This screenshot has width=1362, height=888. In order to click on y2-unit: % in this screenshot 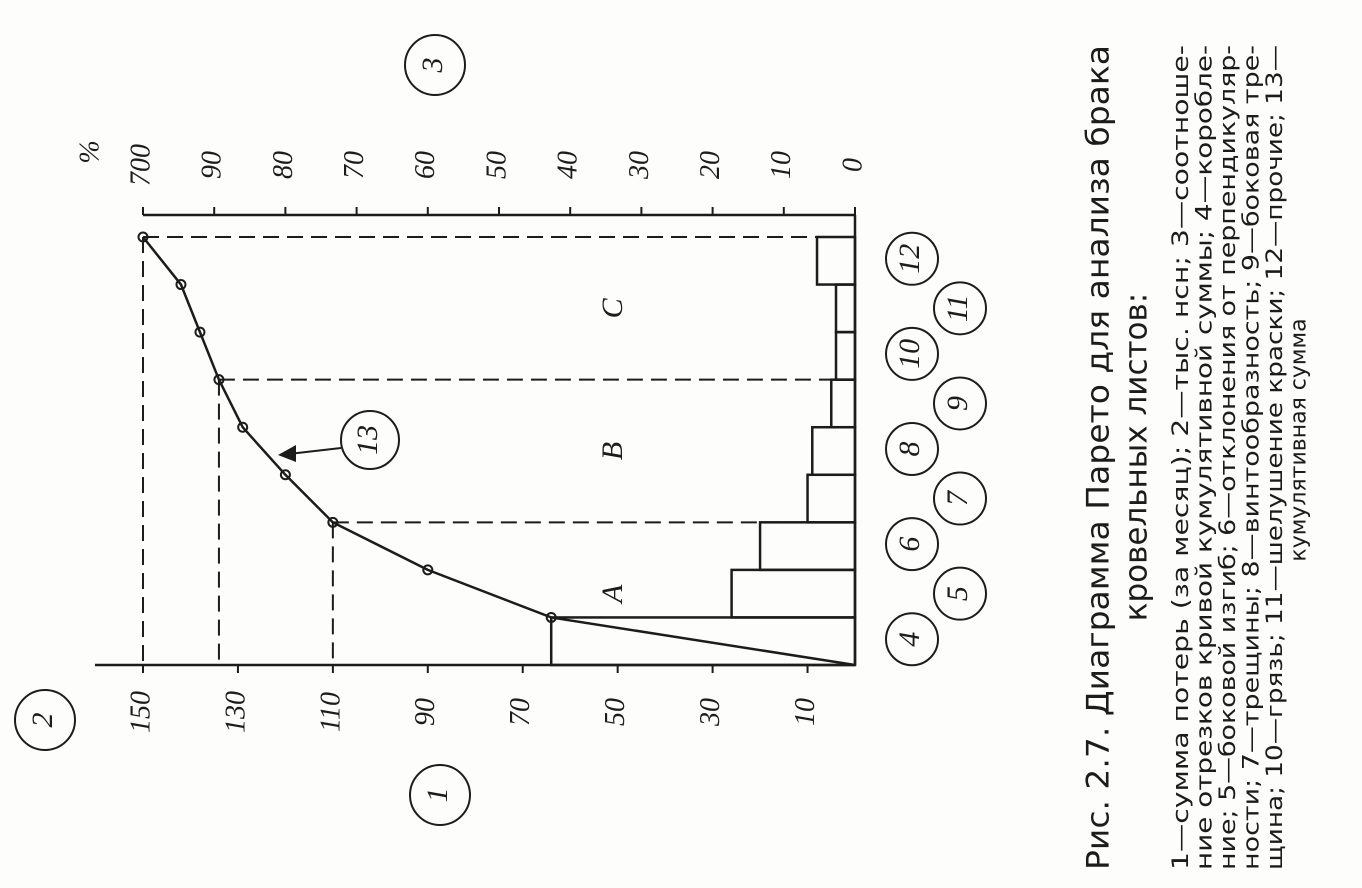, I will do `click(89, 151)`.